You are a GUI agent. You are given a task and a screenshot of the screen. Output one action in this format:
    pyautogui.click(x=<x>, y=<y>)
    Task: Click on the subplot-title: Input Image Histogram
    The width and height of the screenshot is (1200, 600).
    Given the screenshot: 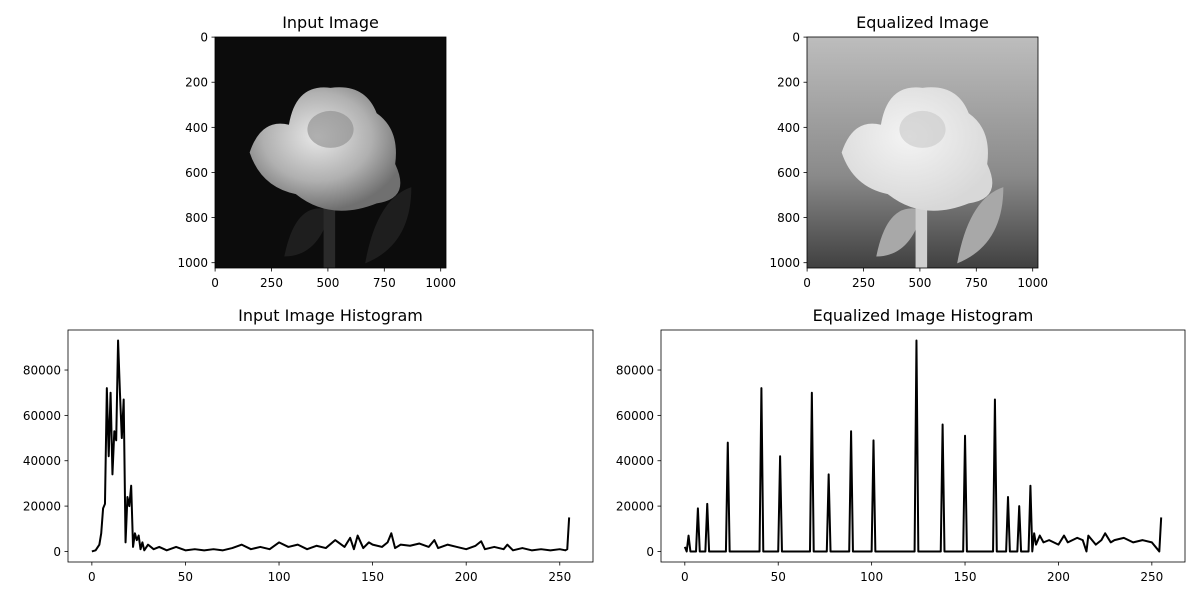 What is the action you would take?
    pyautogui.click(x=330, y=315)
    